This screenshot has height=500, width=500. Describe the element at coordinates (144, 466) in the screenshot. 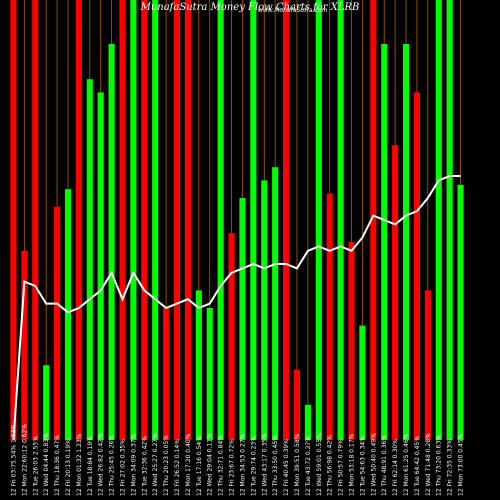

I see `x-tick-label: 12 Tue 32:36 0.42%` at that location.